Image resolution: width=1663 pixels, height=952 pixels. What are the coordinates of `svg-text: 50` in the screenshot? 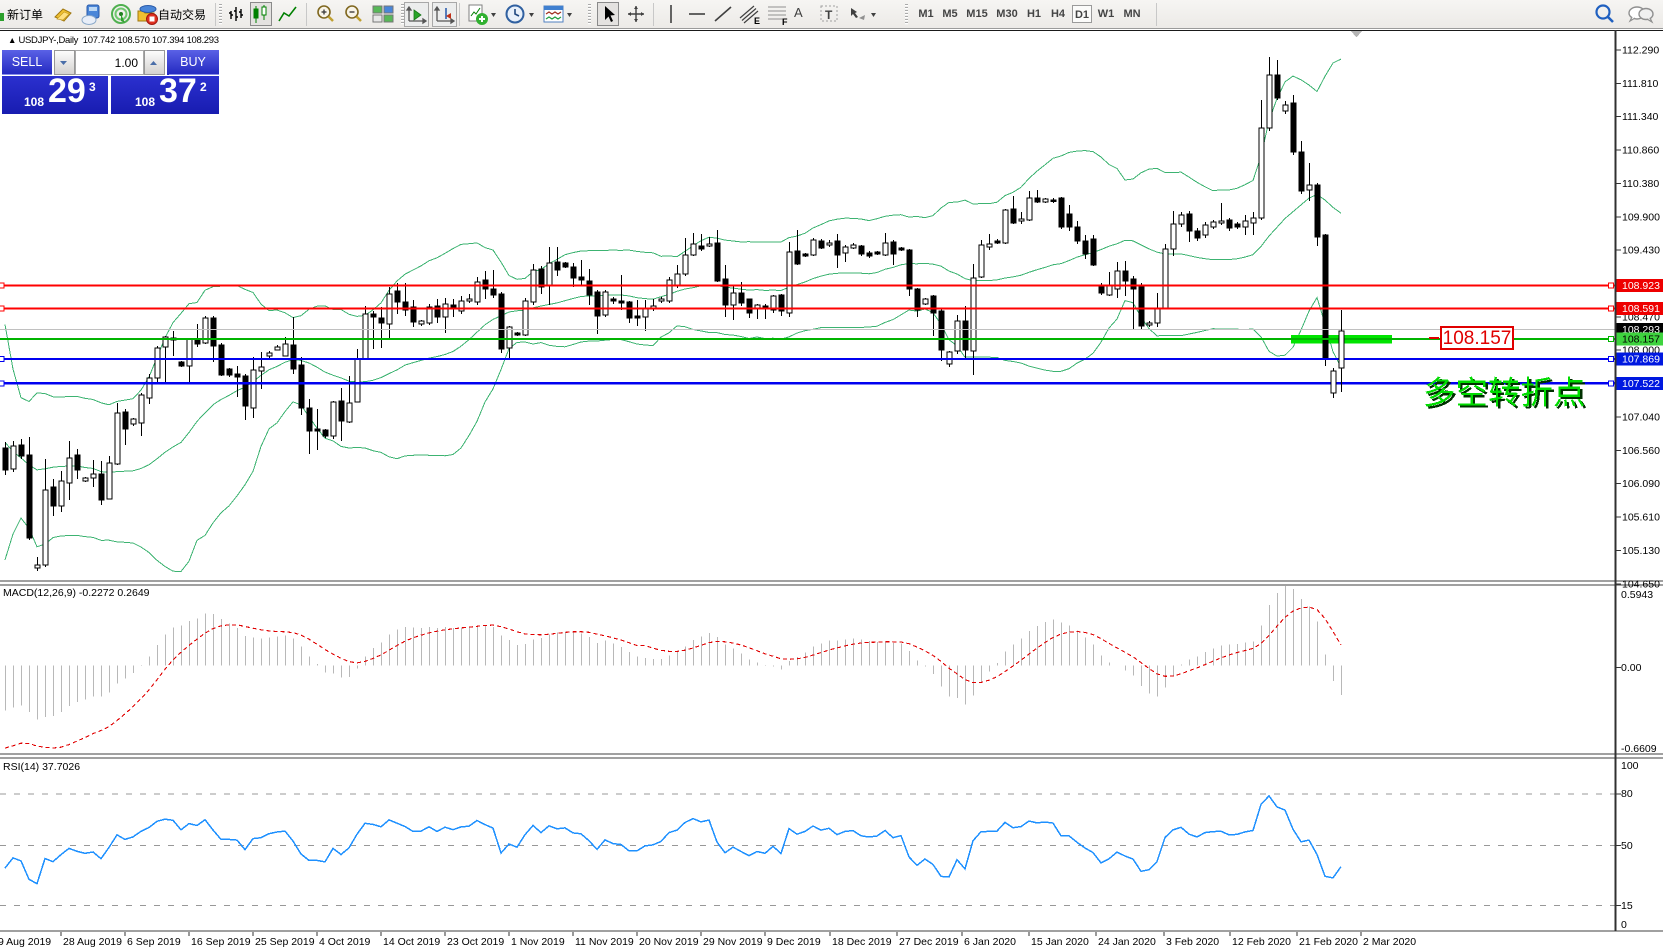 It's located at (1627, 846).